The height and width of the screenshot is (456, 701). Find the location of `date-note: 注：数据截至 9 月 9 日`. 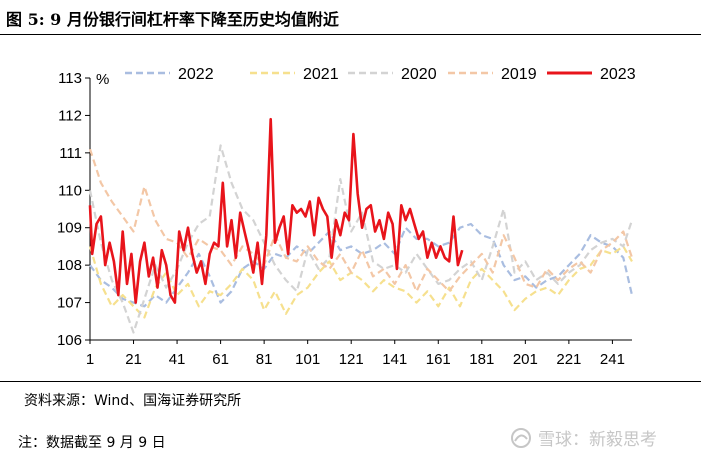

date-note: 注：数据截至 9 月 9 日 is located at coordinates (92, 443).